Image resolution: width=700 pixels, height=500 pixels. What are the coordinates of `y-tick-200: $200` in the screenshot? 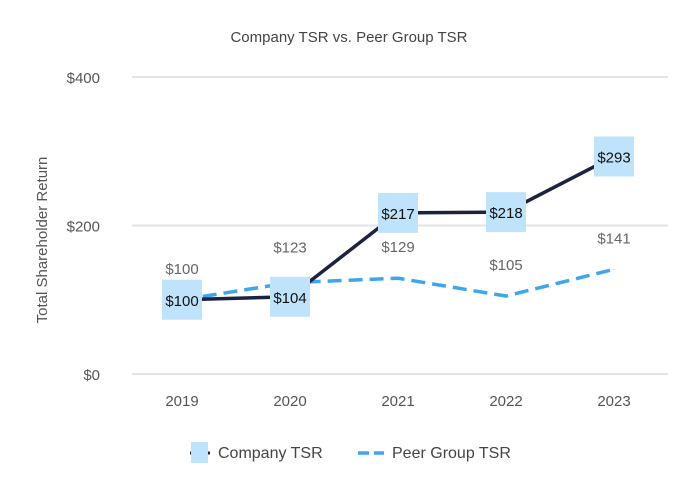 It's located at (83, 227).